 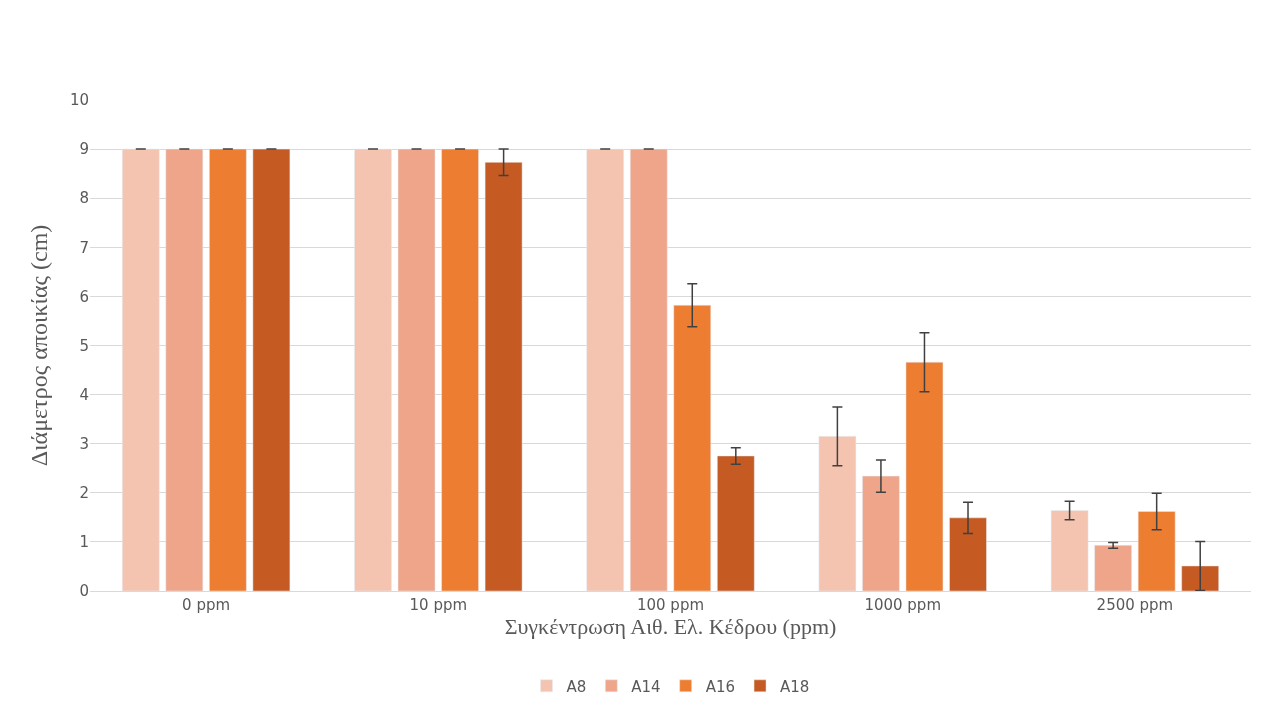 I want to click on x-tick-label: 1000 ppm, so click(x=902, y=605).